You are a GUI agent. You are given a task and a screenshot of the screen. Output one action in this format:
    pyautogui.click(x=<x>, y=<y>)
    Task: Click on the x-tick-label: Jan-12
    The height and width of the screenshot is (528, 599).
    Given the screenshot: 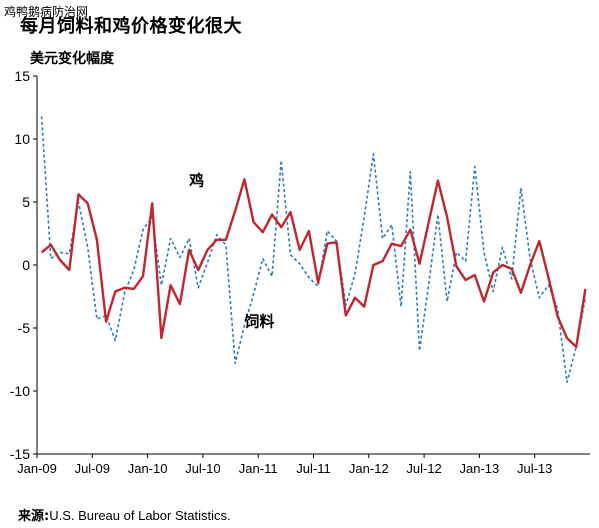 What is the action you would take?
    pyautogui.click(x=369, y=468)
    